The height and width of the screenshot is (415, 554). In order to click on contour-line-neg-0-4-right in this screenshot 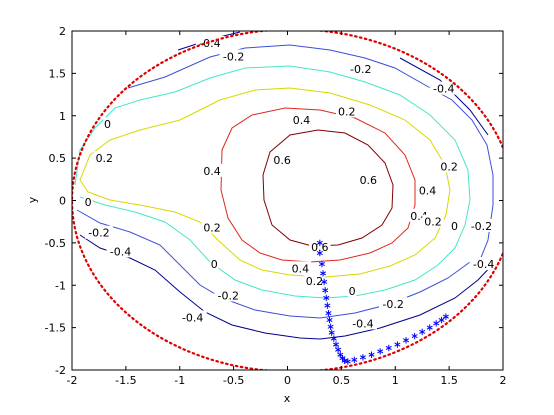, I will do `click(444, 96)`.